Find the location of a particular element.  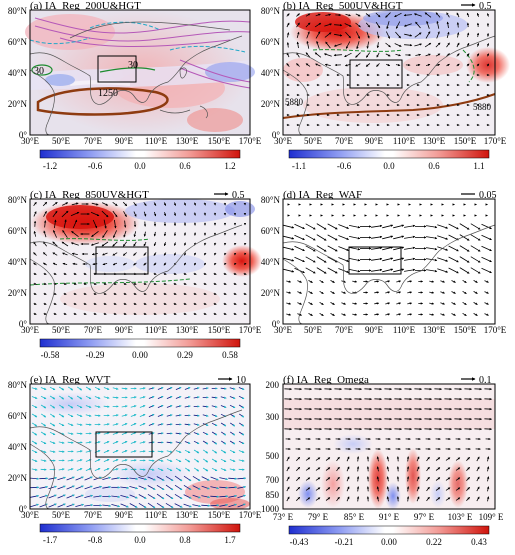

a-ytick-2: 40°N is located at coordinates (18, 73).